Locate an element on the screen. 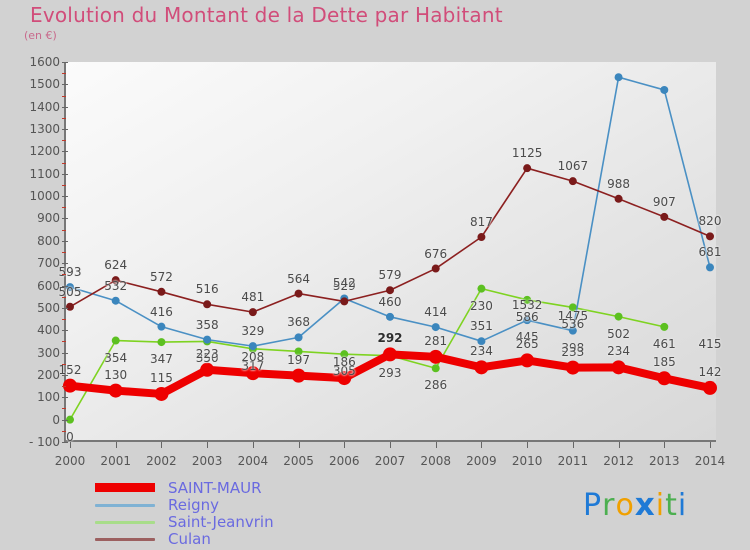 The image size is (750, 550). legend: SAINT-MAUR Reigny Saint-Jeanvrin Culan is located at coordinates (245, 513).